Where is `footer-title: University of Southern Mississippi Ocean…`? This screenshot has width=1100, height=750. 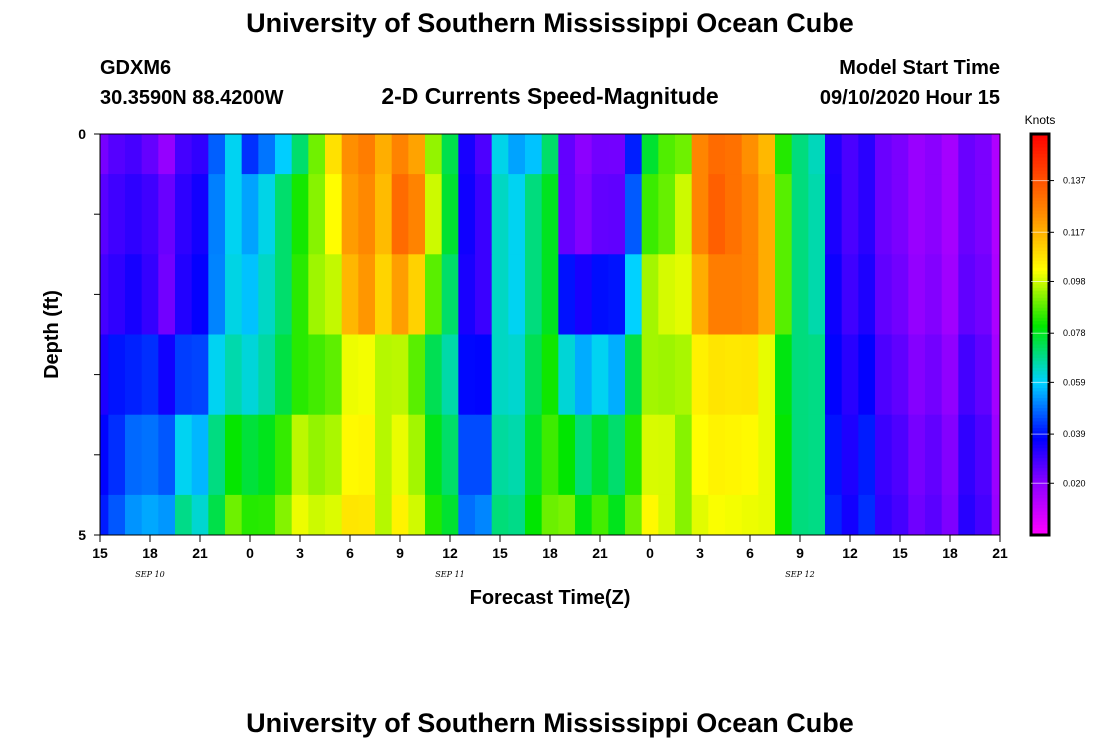 footer-title: University of Southern Mississippi Ocean… is located at coordinates (550, 723).